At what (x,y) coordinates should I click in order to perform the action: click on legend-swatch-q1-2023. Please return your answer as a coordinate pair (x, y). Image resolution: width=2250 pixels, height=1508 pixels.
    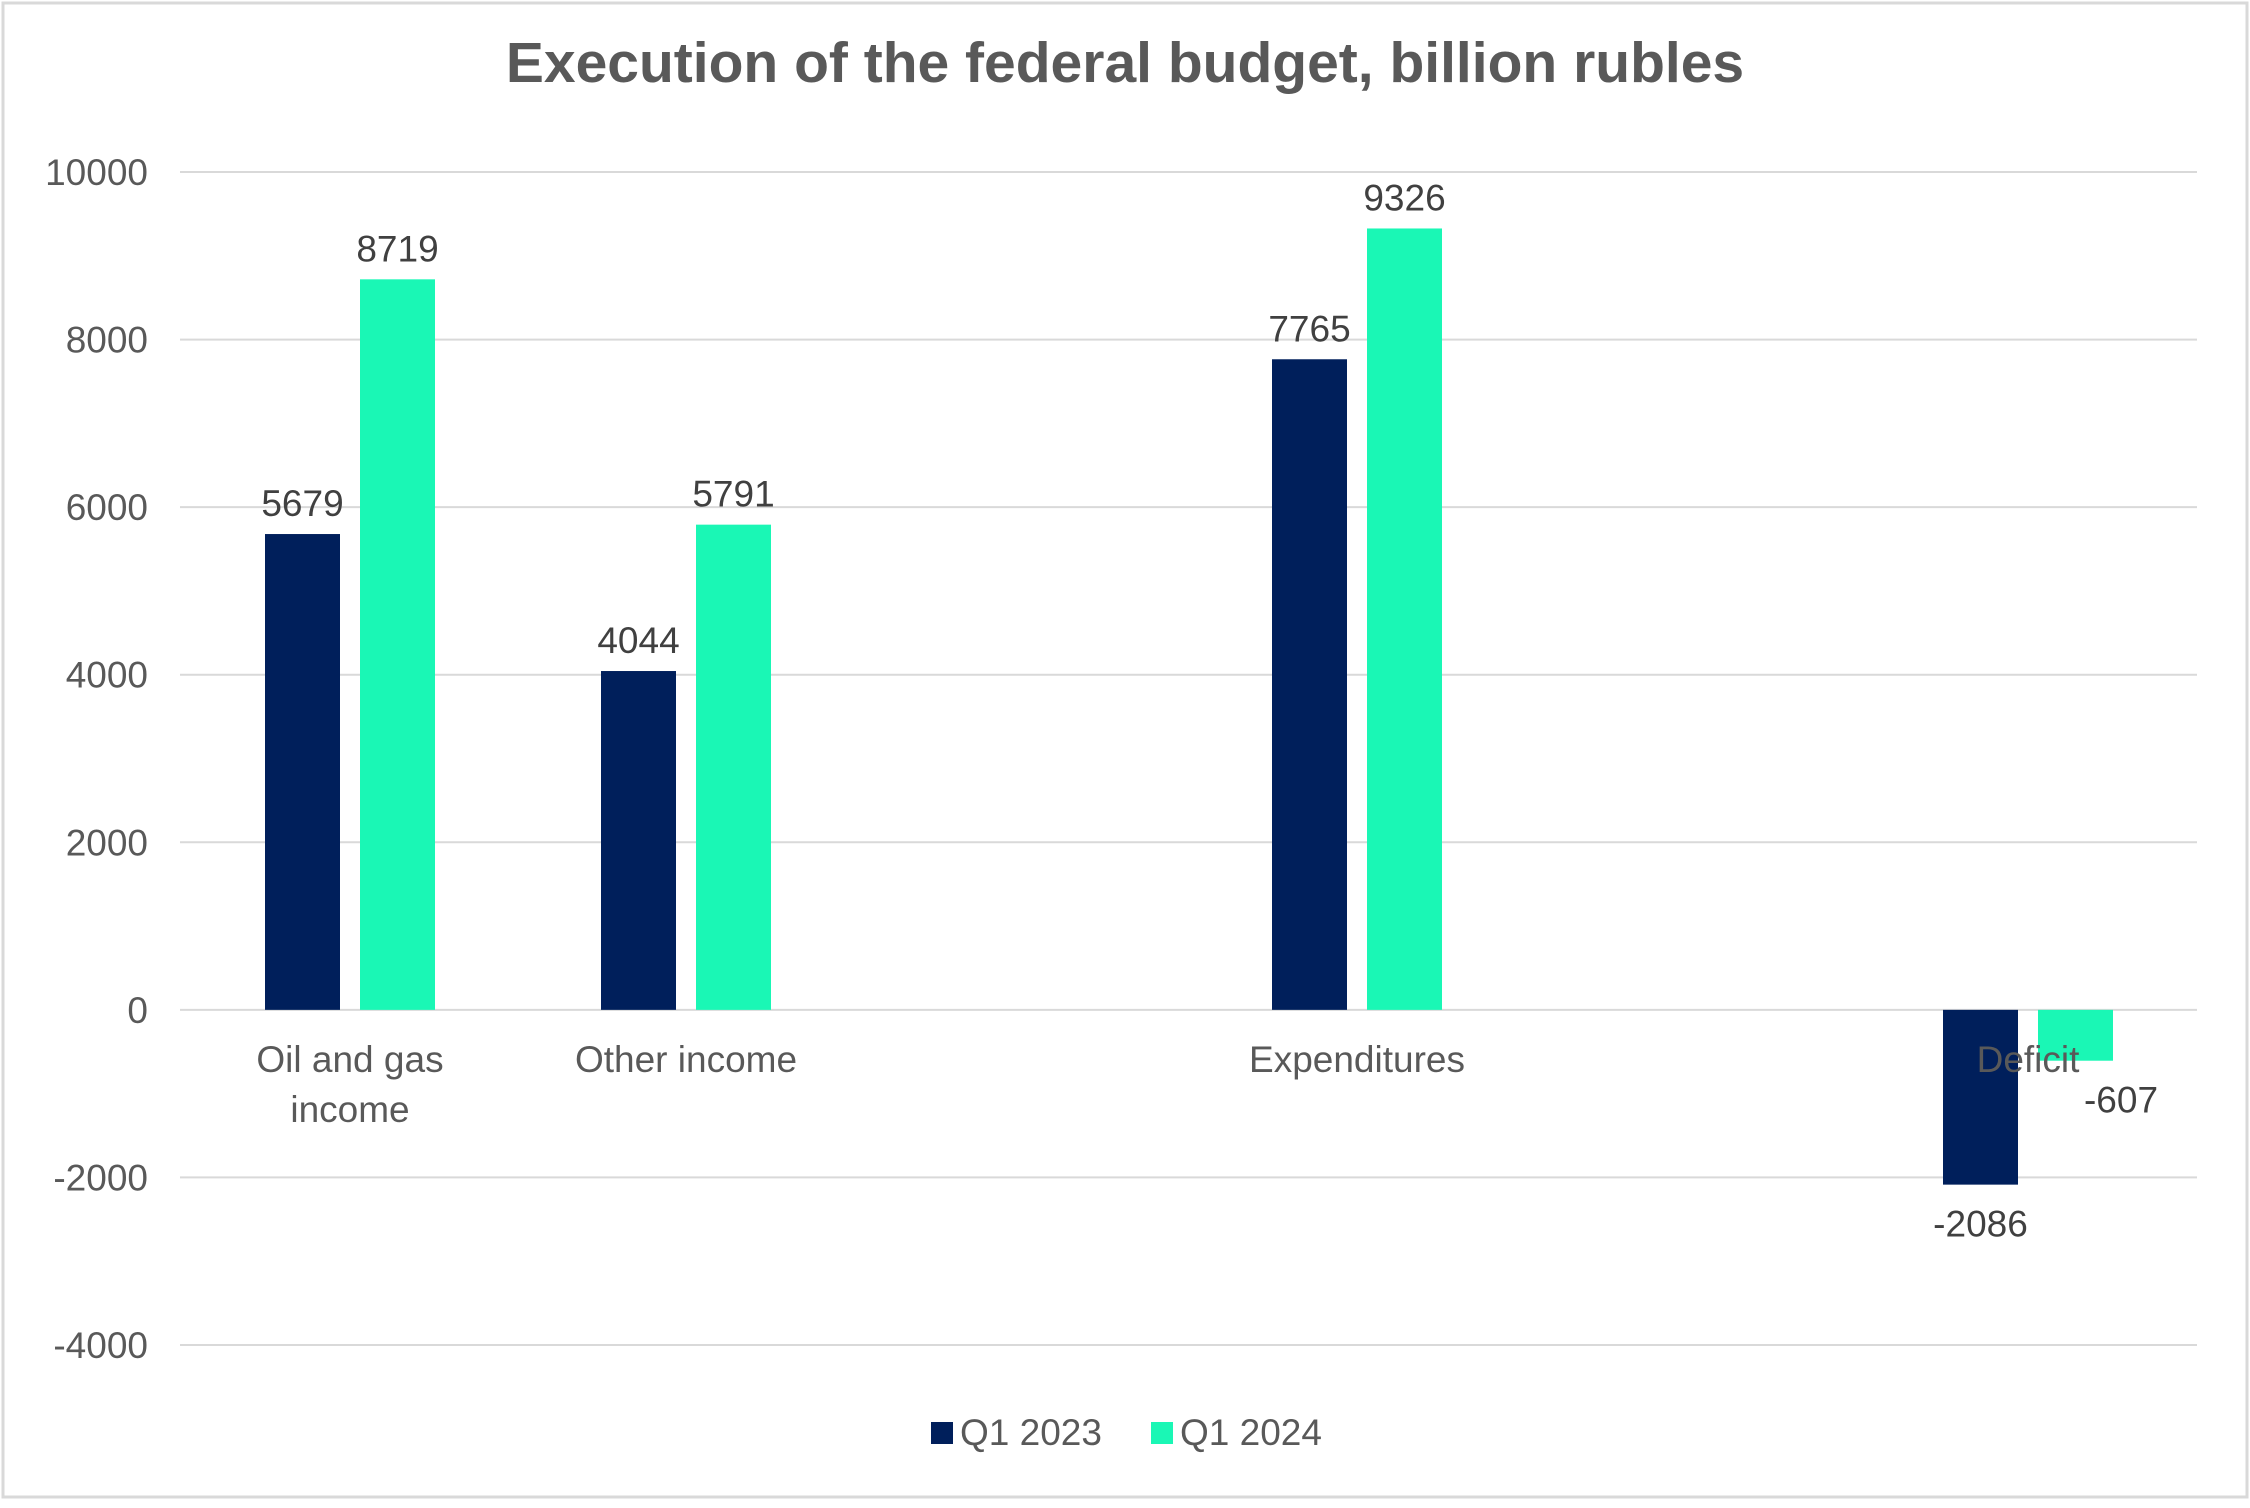
    Looking at the image, I should click on (942, 1433).